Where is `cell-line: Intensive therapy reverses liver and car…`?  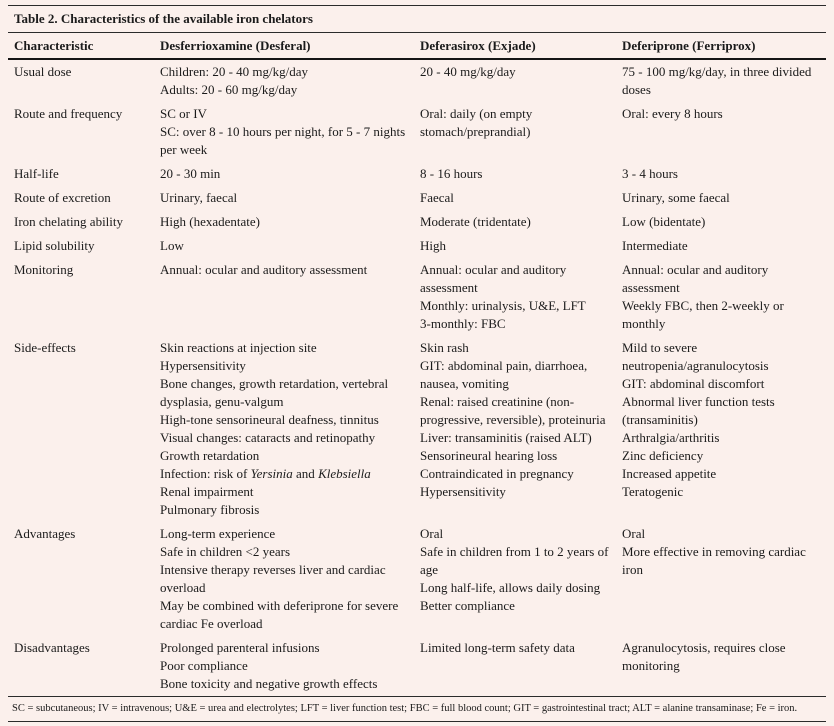
cell-line: Intensive therapy reverses liver and car… is located at coordinates (273, 578).